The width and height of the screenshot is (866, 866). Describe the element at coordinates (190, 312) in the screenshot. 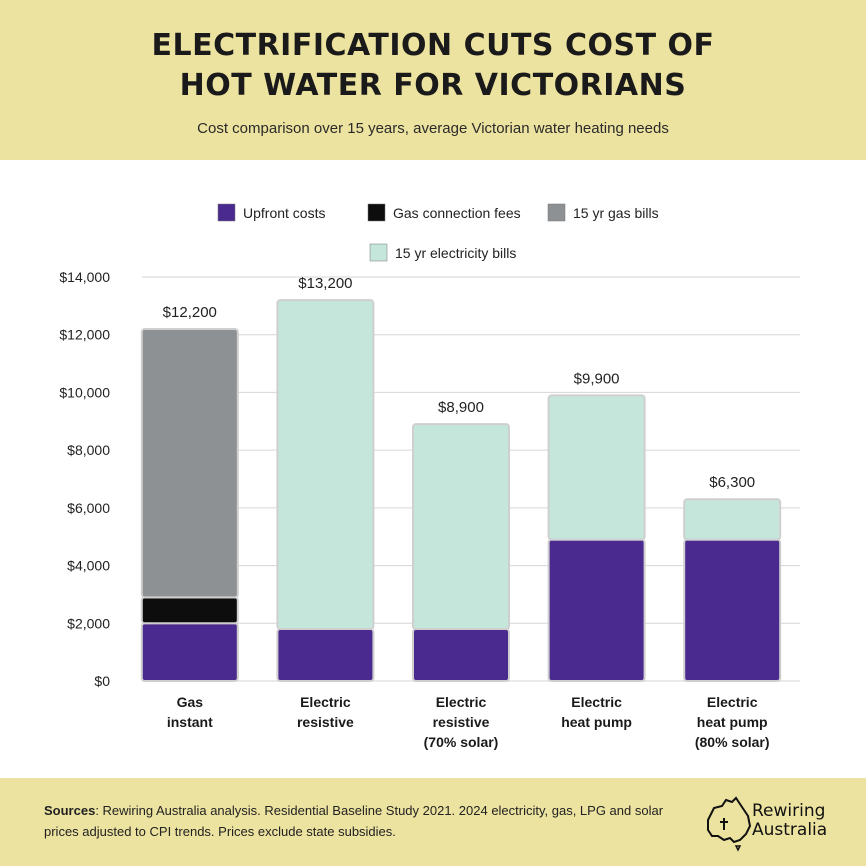

I see `bar-total-label: $12,200` at that location.